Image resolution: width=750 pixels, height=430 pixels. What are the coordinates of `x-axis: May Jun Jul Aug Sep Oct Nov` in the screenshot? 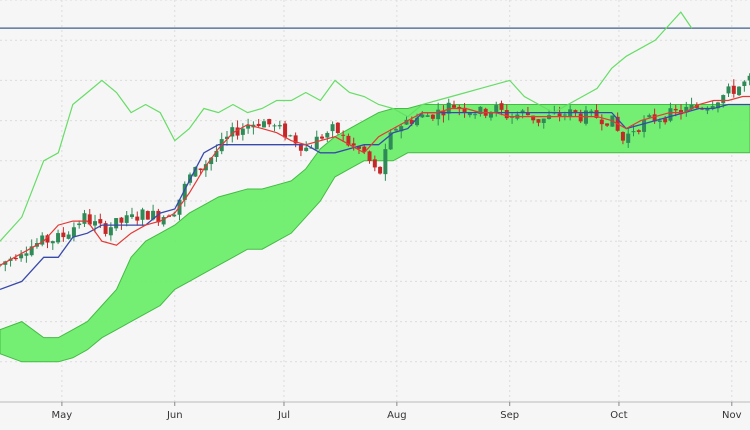 It's located at (375, 411).